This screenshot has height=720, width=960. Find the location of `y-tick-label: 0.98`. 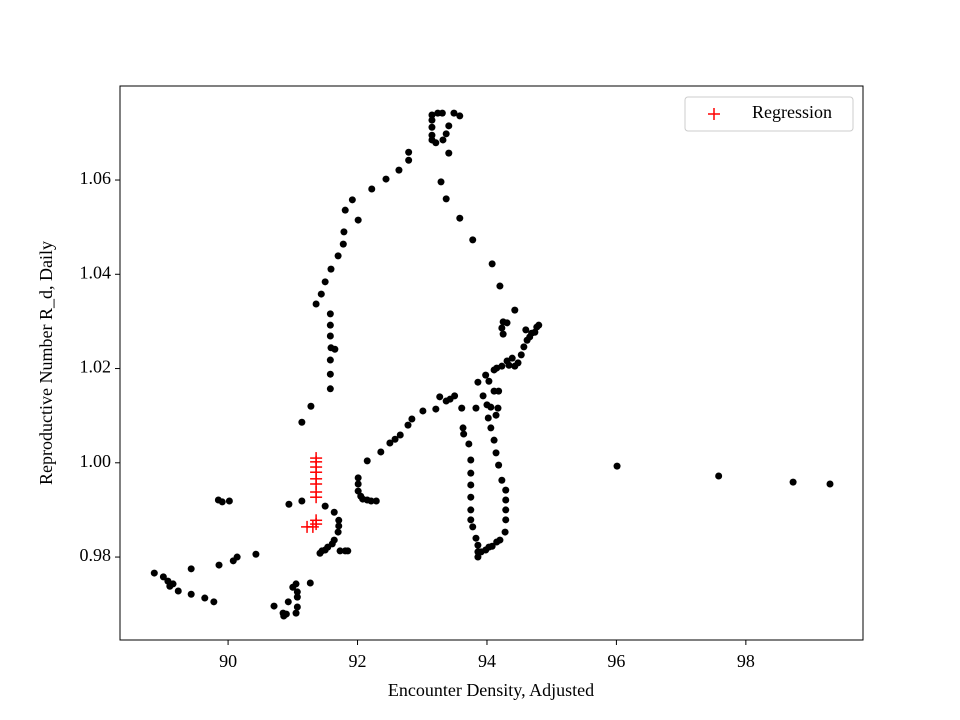

y-tick-label: 0.98 is located at coordinates (96, 555).